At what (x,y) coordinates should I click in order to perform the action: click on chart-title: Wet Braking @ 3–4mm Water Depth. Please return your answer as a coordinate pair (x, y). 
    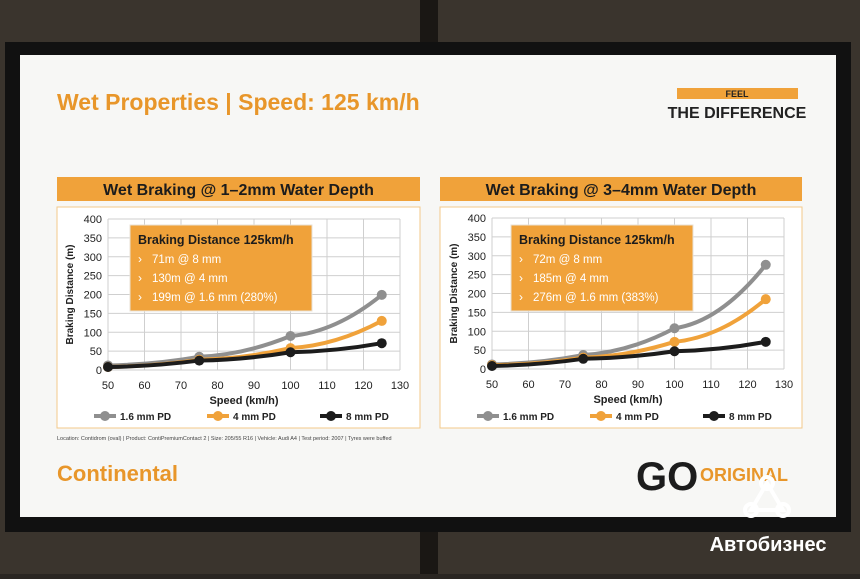
    Looking at the image, I should click on (621, 190).